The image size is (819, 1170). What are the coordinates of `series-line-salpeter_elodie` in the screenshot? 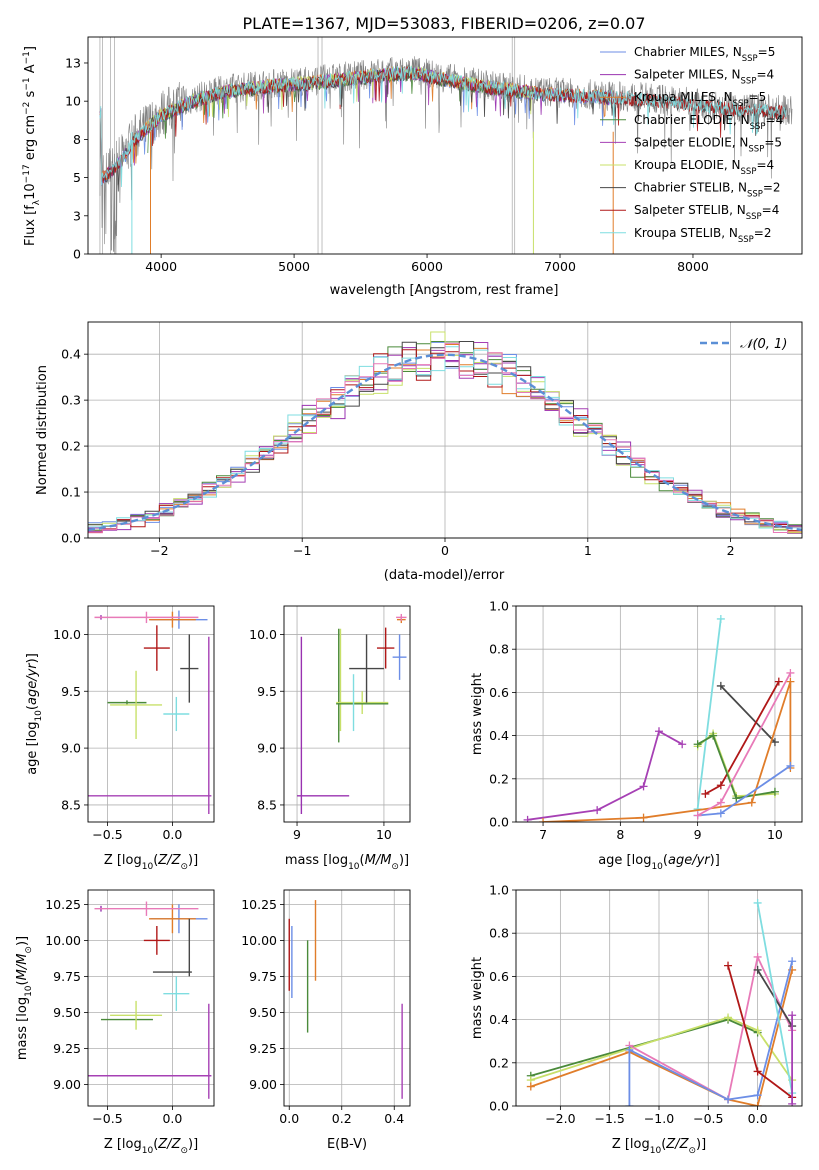 It's located at (605, 775).